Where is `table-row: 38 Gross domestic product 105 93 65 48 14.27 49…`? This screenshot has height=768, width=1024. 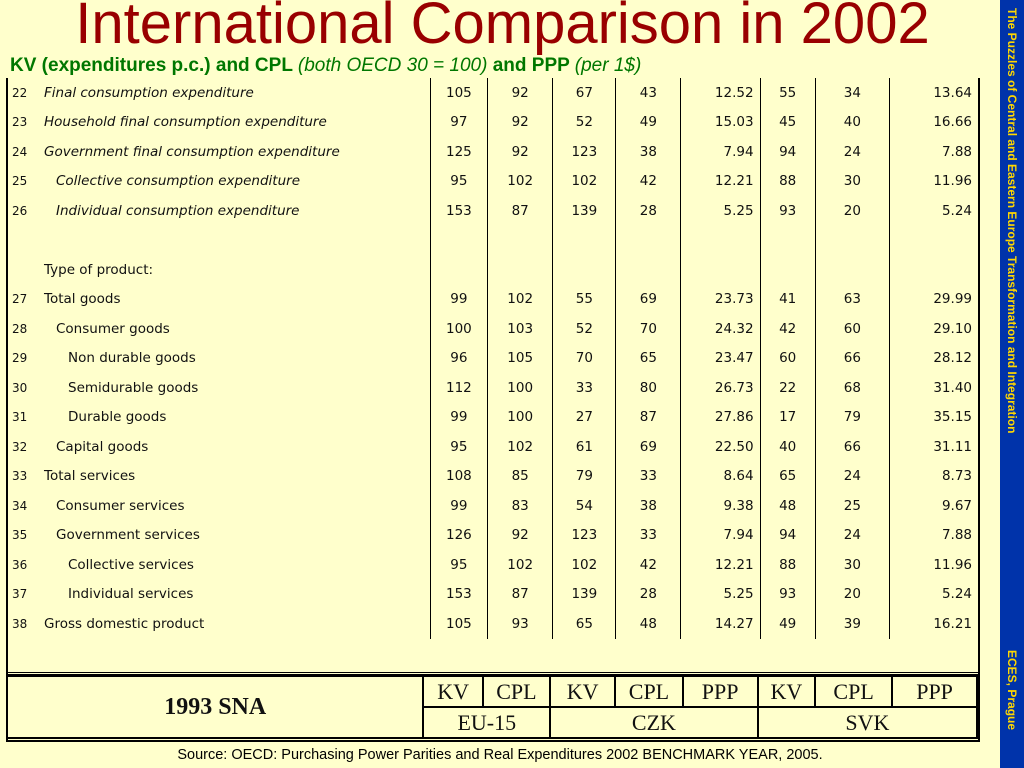
table-row: 38 Gross domestic product 105 93 65 48 14.27 49… is located at coordinates (493, 624).